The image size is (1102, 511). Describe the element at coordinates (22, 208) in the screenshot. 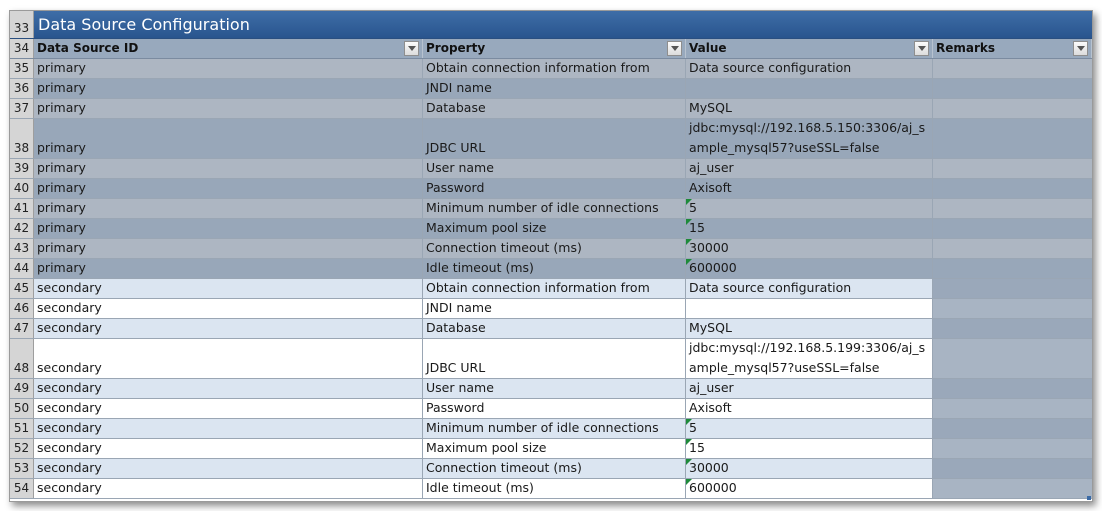

I see `row-header: 41` at that location.